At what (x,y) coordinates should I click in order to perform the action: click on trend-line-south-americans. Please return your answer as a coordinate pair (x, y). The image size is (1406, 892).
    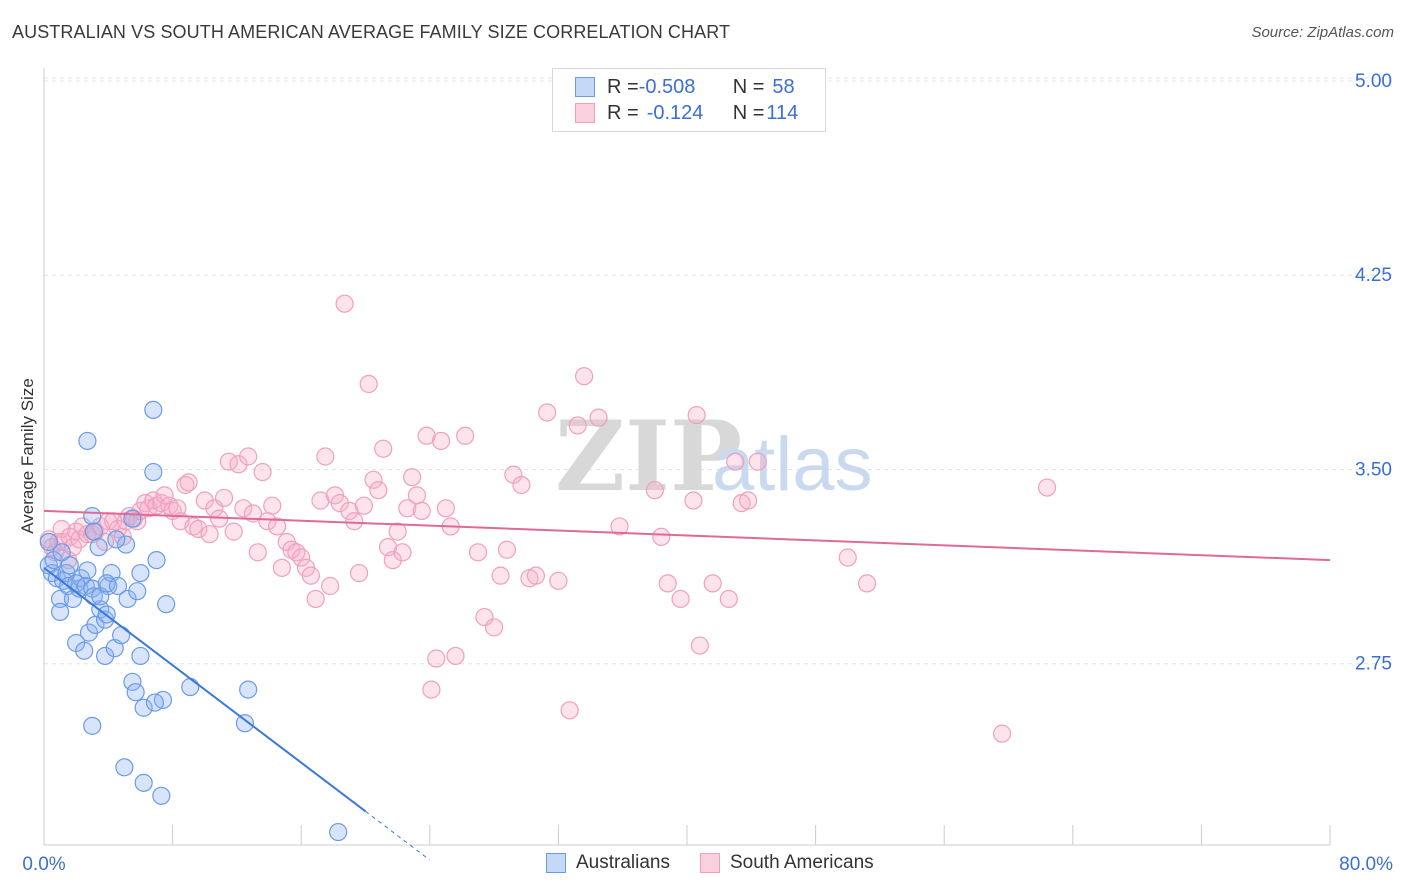
    Looking at the image, I should click on (687, 535).